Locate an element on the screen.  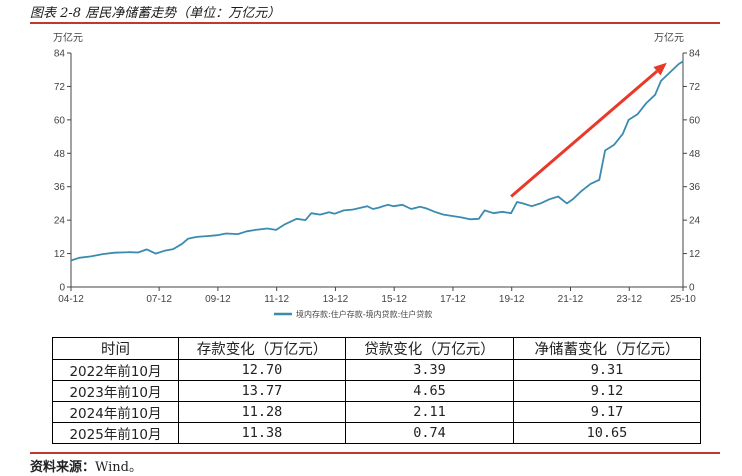
source-divider is located at coordinates (375, 453).